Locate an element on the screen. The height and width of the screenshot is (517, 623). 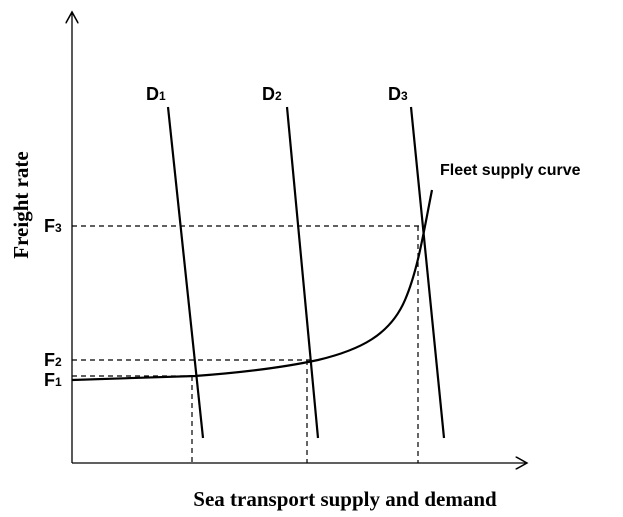
x-axis-title: Sea transport supply and demand is located at coordinates (345, 499).